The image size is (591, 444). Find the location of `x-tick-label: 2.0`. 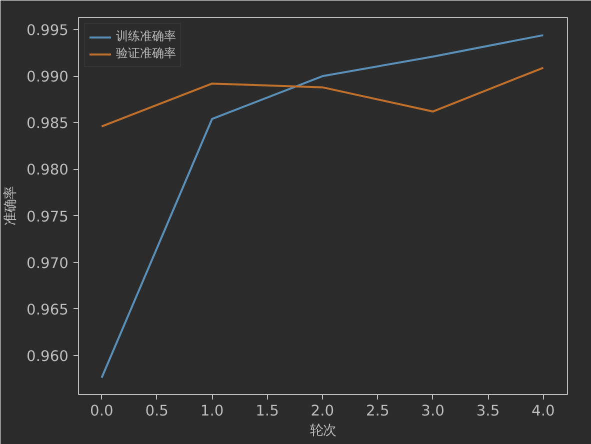

x-tick-label: 2.0 is located at coordinates (322, 411).